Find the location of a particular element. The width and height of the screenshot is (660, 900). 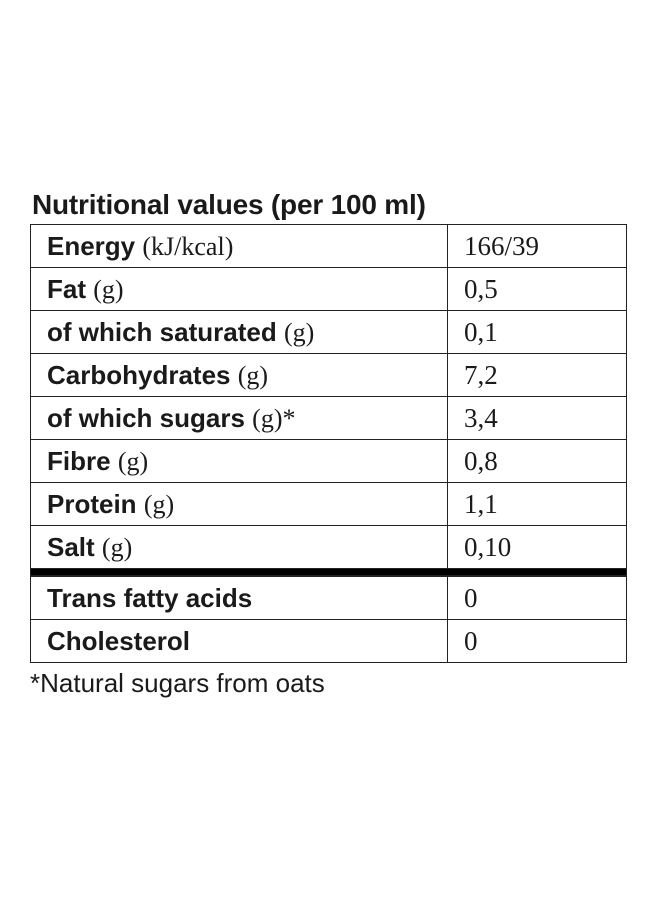

table-row: Trans fatty acids 0 is located at coordinates (328, 597).